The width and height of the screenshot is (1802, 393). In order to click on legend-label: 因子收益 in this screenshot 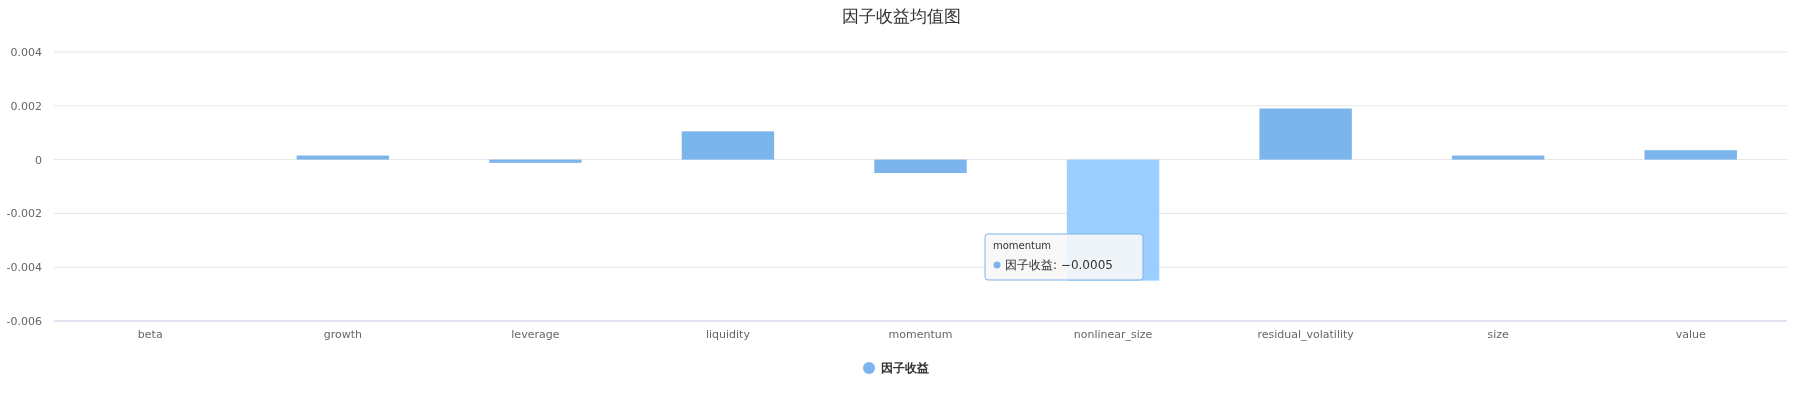, I will do `click(905, 368)`.